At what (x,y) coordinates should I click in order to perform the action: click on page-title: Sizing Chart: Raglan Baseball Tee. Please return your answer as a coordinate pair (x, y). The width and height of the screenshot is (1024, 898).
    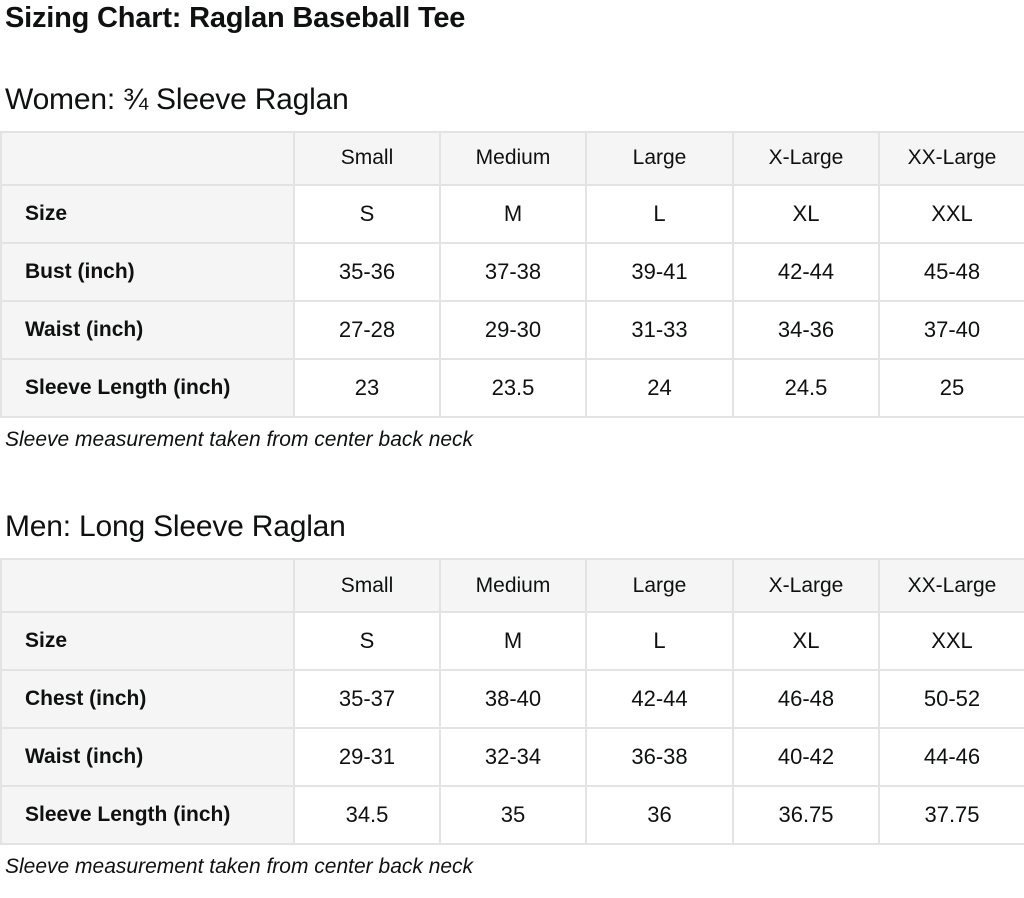
    Looking at the image, I should click on (235, 18).